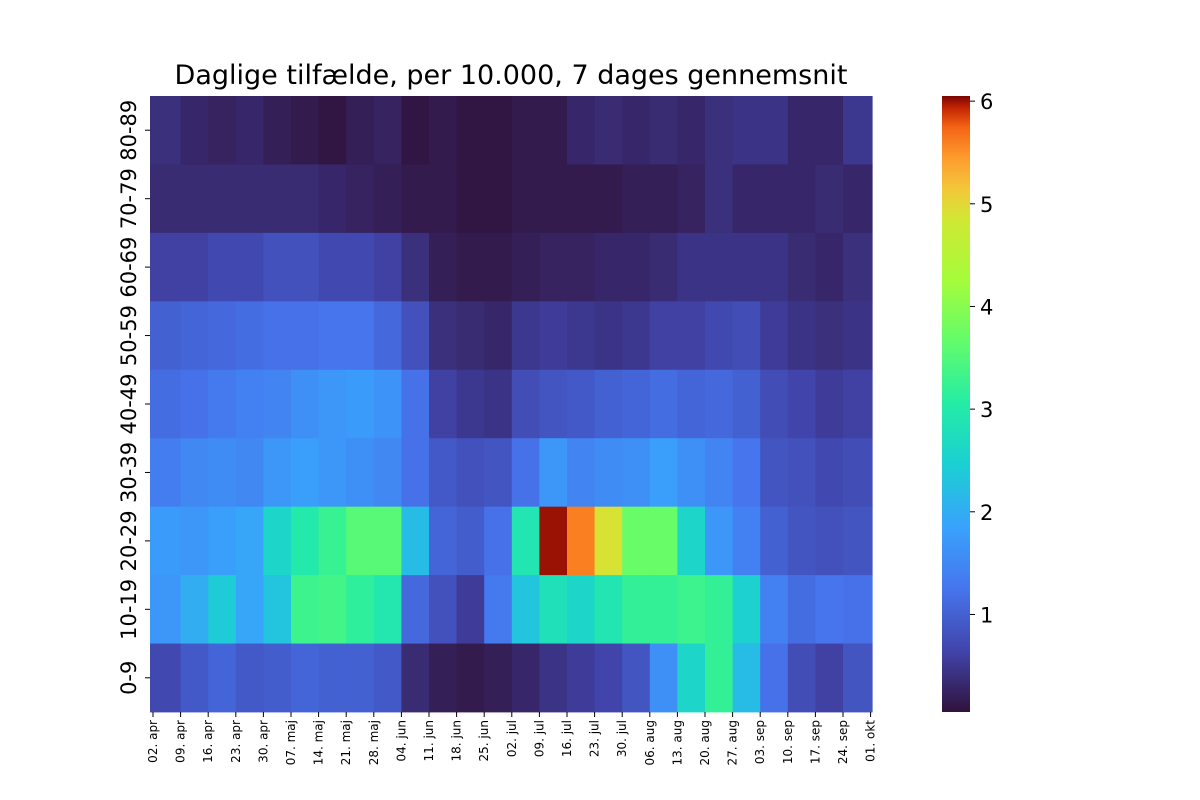 Image resolution: width=1200 pixels, height=800 pixels. Describe the element at coordinates (733, 742) in the screenshot. I see `x-tick-label: 27. aug` at that location.